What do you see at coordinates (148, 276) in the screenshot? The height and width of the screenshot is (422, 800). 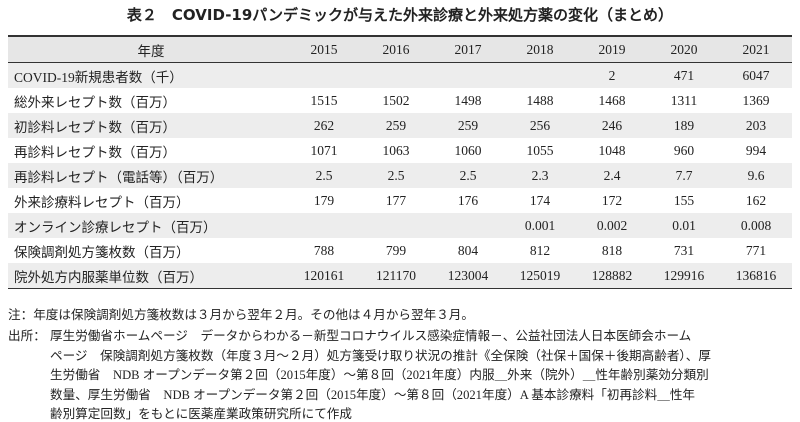 I see `row-label: 院外処方内服薬単位数（百万）` at bounding box center [148, 276].